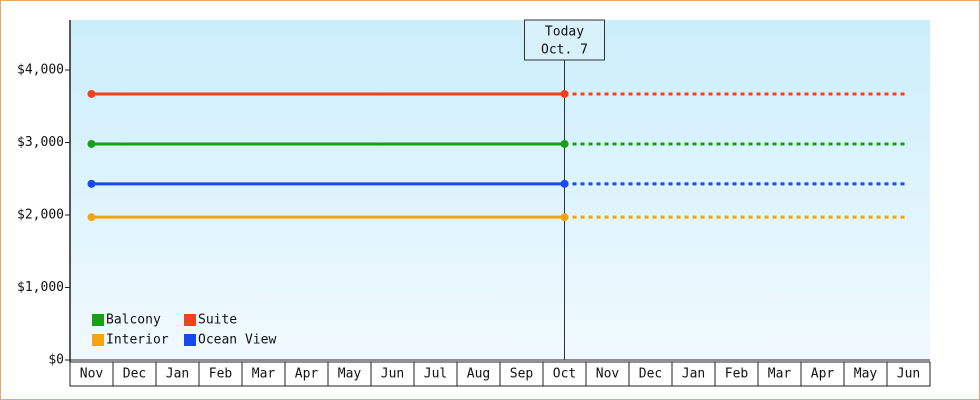  What do you see at coordinates (40, 287) in the screenshot?
I see `y-tick-label: $1,000` at bounding box center [40, 287].